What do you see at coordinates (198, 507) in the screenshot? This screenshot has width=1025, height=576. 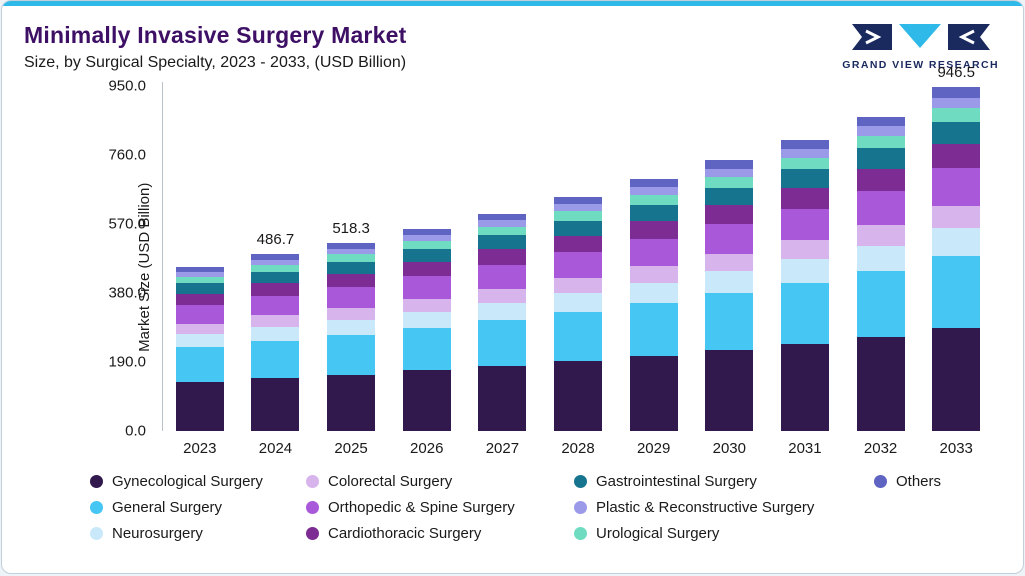 I see `legend-item: General Surgery` at bounding box center [198, 507].